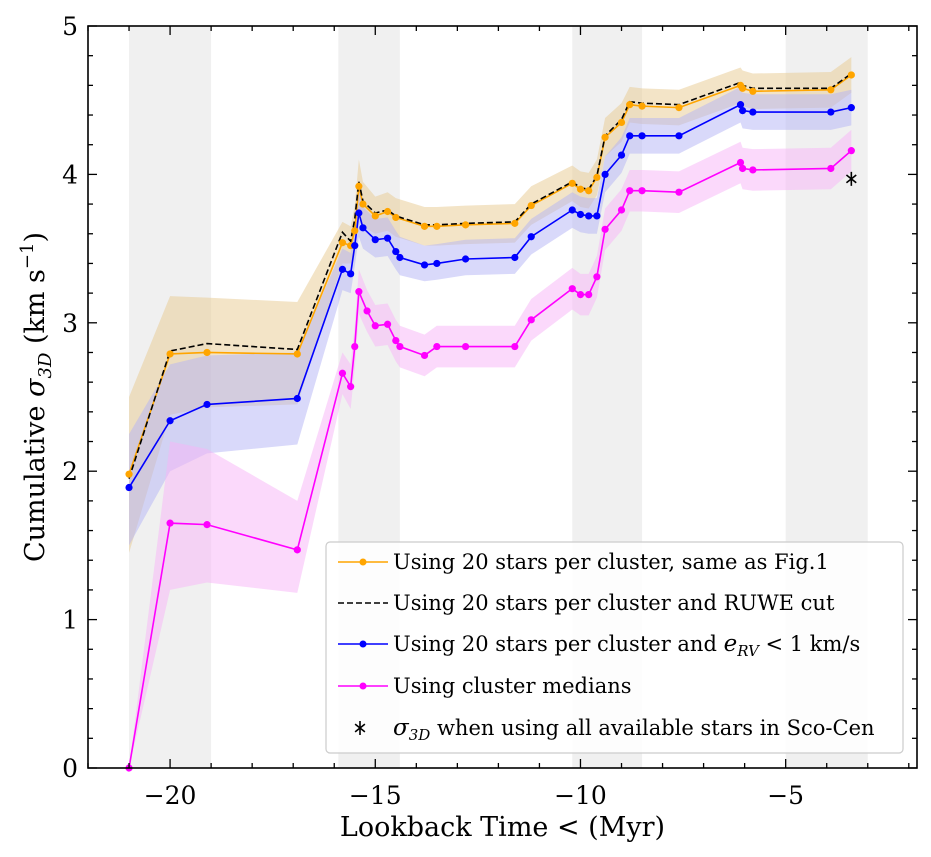 Image resolution: width=931 pixels, height=857 pixels. Describe the element at coordinates (809, 644) in the screenshot. I see `legend-label-blue-tail: < 1 km/s` at that location.